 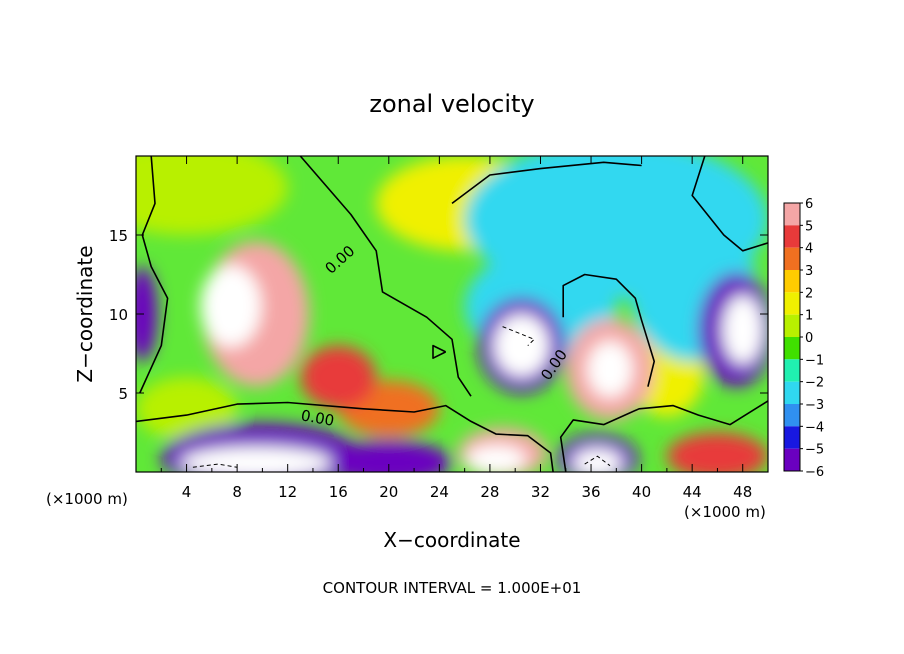 What do you see at coordinates (187, 492) in the screenshot?
I see `x-tick-label: 4` at bounding box center [187, 492].